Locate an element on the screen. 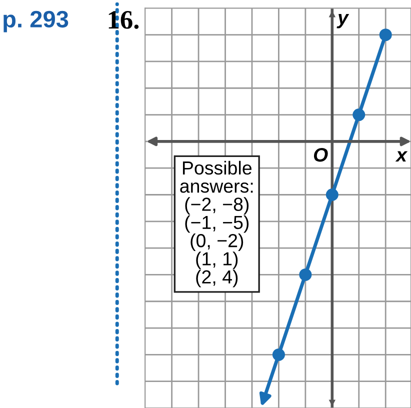 The image size is (411, 408). y-axis-title: y is located at coordinates (343, 21).